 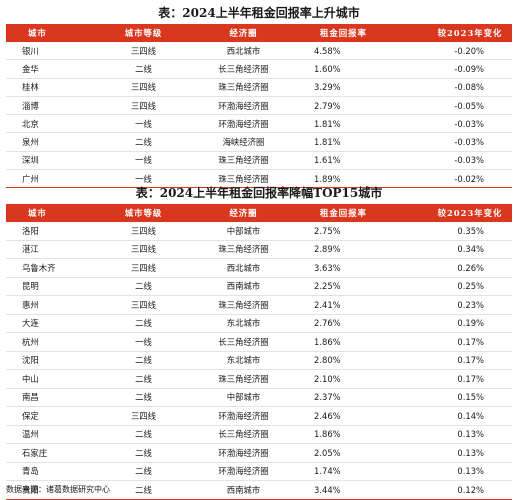 I want to click on cell-rental-yield: 2.10%, so click(x=367, y=379).